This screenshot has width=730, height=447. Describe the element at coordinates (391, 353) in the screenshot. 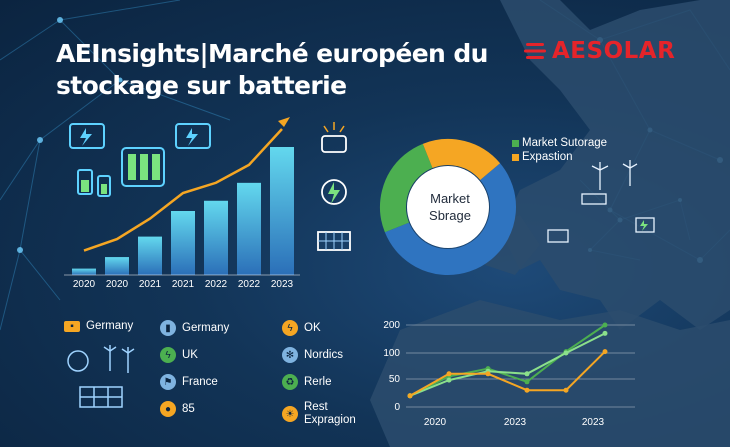

I see `y-tick-label: 100` at that location.